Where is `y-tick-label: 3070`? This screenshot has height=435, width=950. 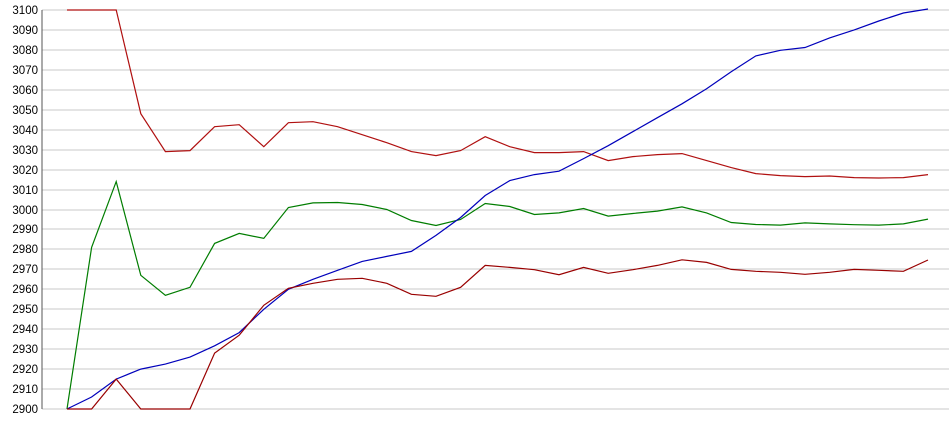
y-tick-label: 3070 is located at coordinates (25, 71).